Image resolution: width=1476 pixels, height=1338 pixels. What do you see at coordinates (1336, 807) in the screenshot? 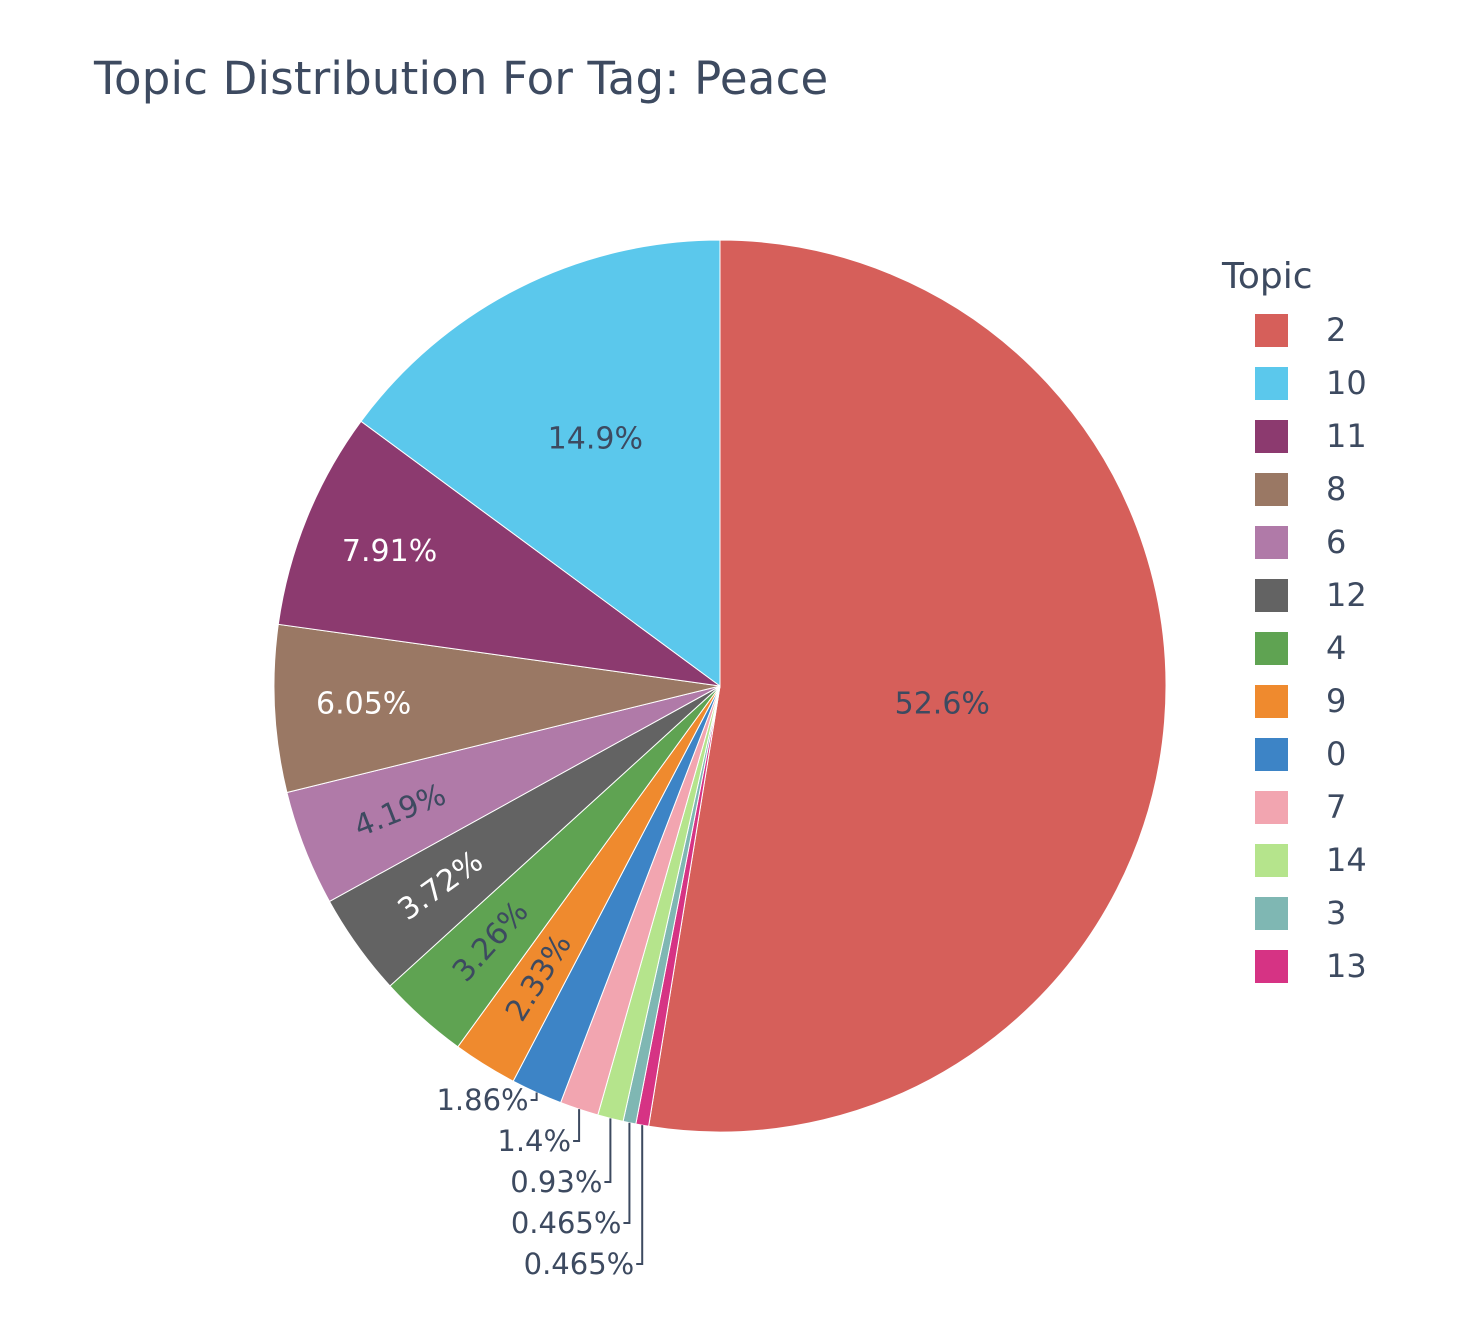
I see `legend-label: 7` at bounding box center [1336, 807].